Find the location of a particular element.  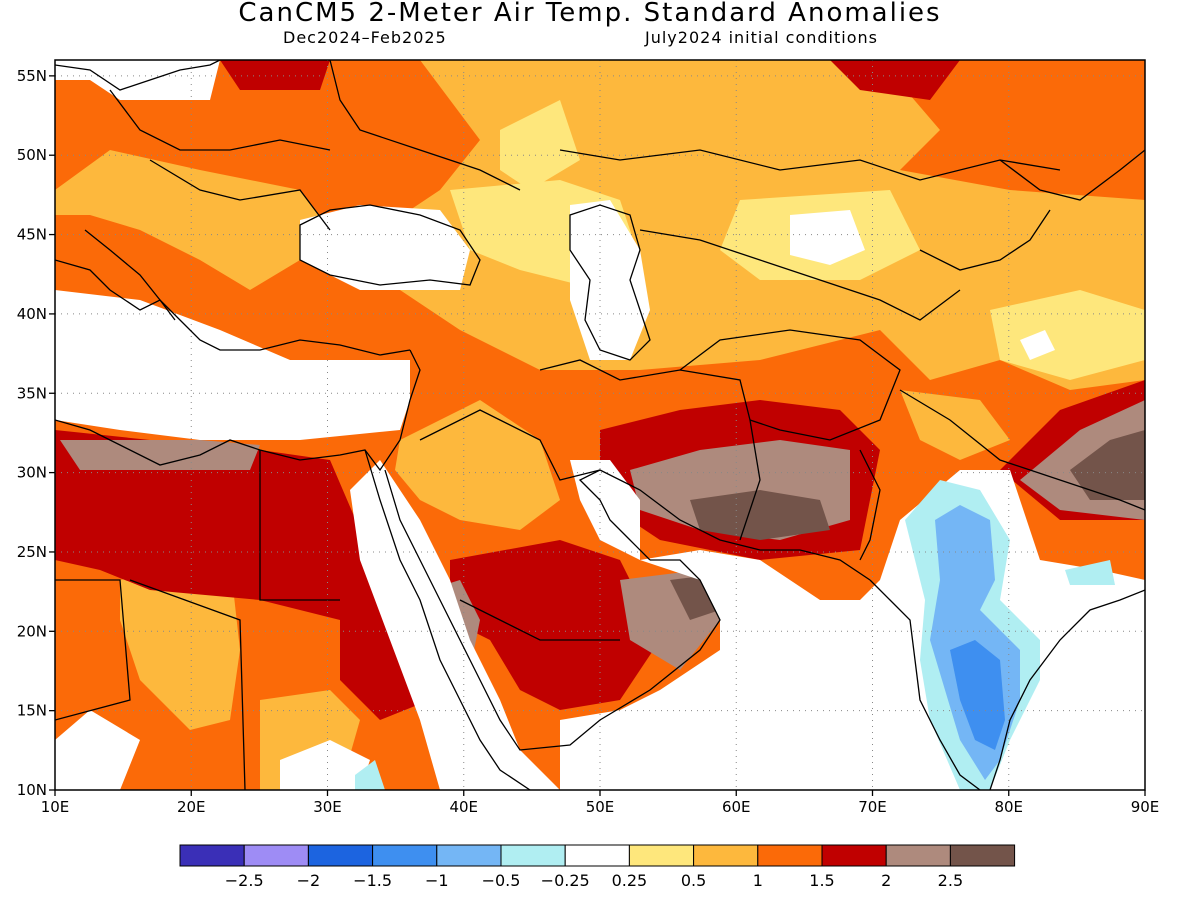

lat-tick-label: 55N is located at coordinates (32, 76).